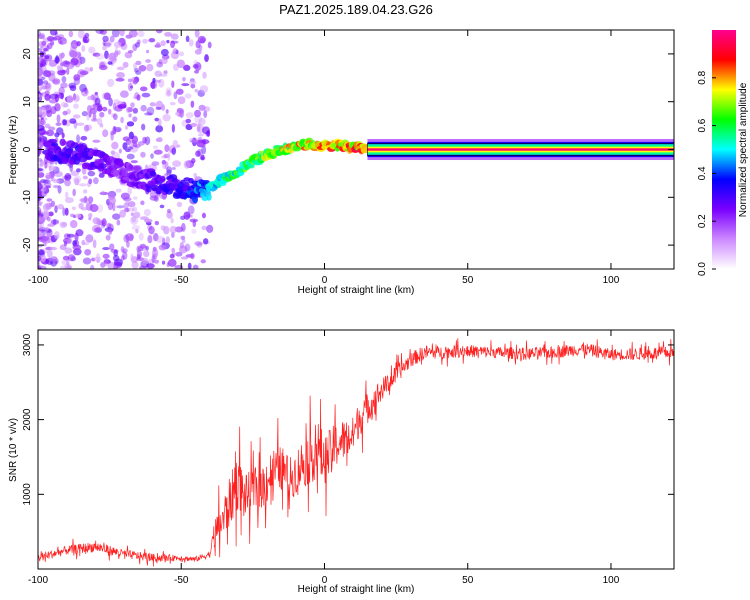  Describe the element at coordinates (520, 149) in the screenshot. I see `heatmap-carrier-band` at that location.